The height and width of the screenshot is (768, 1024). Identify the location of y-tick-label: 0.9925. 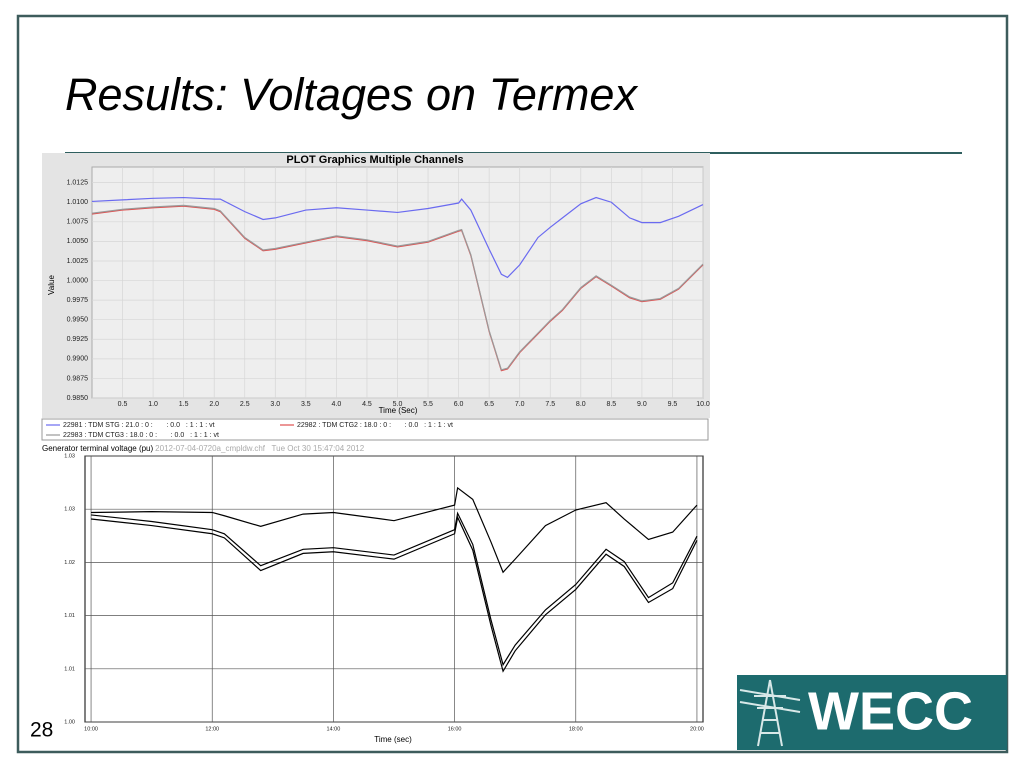
(78, 339).